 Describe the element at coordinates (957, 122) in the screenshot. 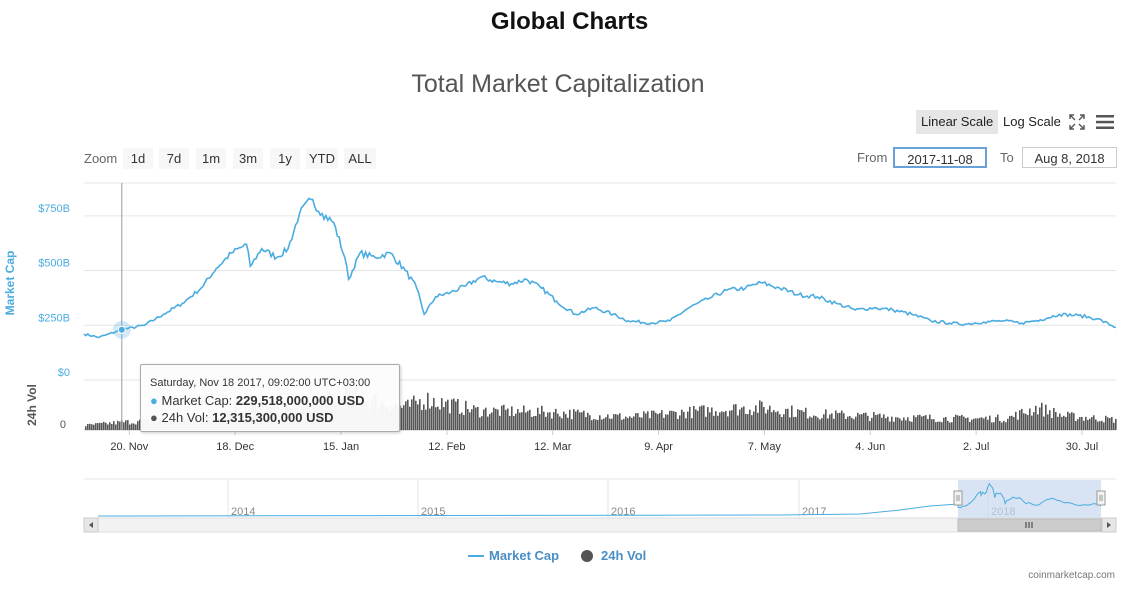

I see `linear-scale-button: Linear Scale` at that location.